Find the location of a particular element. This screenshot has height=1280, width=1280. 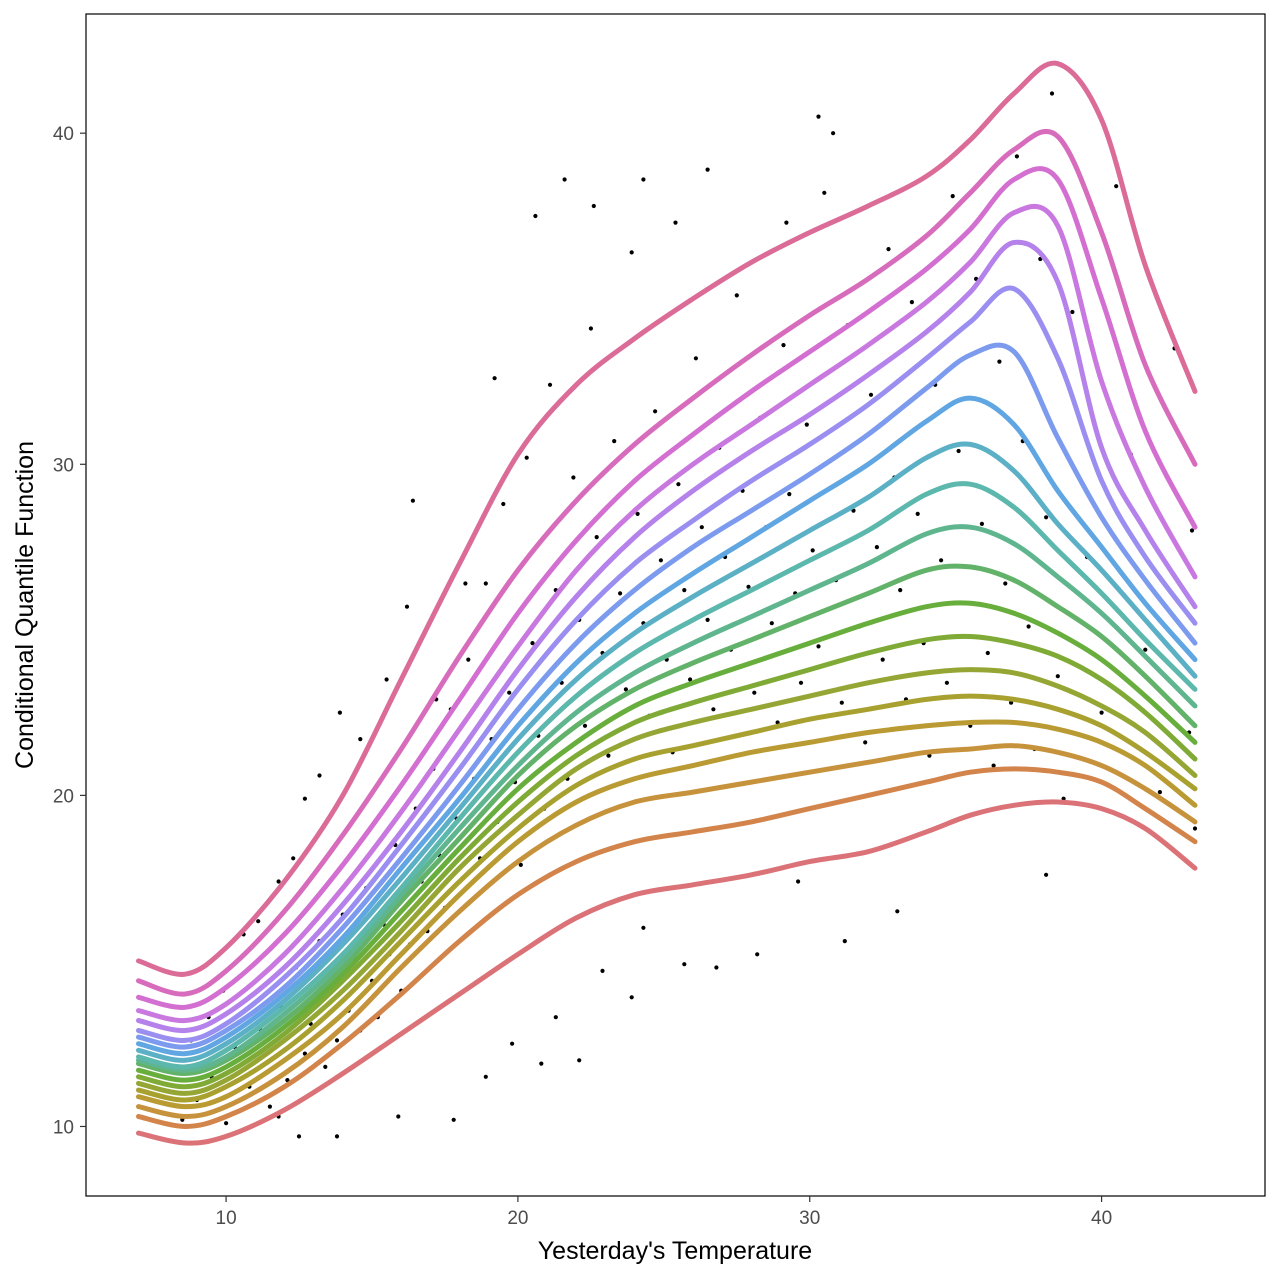

y-tick-label-30: 30 is located at coordinates (63, 465).